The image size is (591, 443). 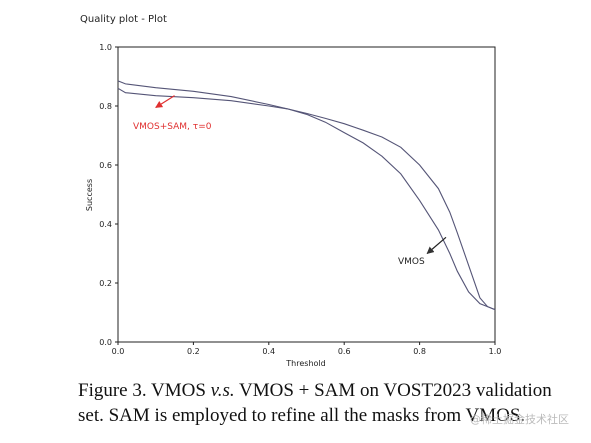 What do you see at coordinates (222, 390) in the screenshot?
I see `caption-vs: v.s.` at bounding box center [222, 390].